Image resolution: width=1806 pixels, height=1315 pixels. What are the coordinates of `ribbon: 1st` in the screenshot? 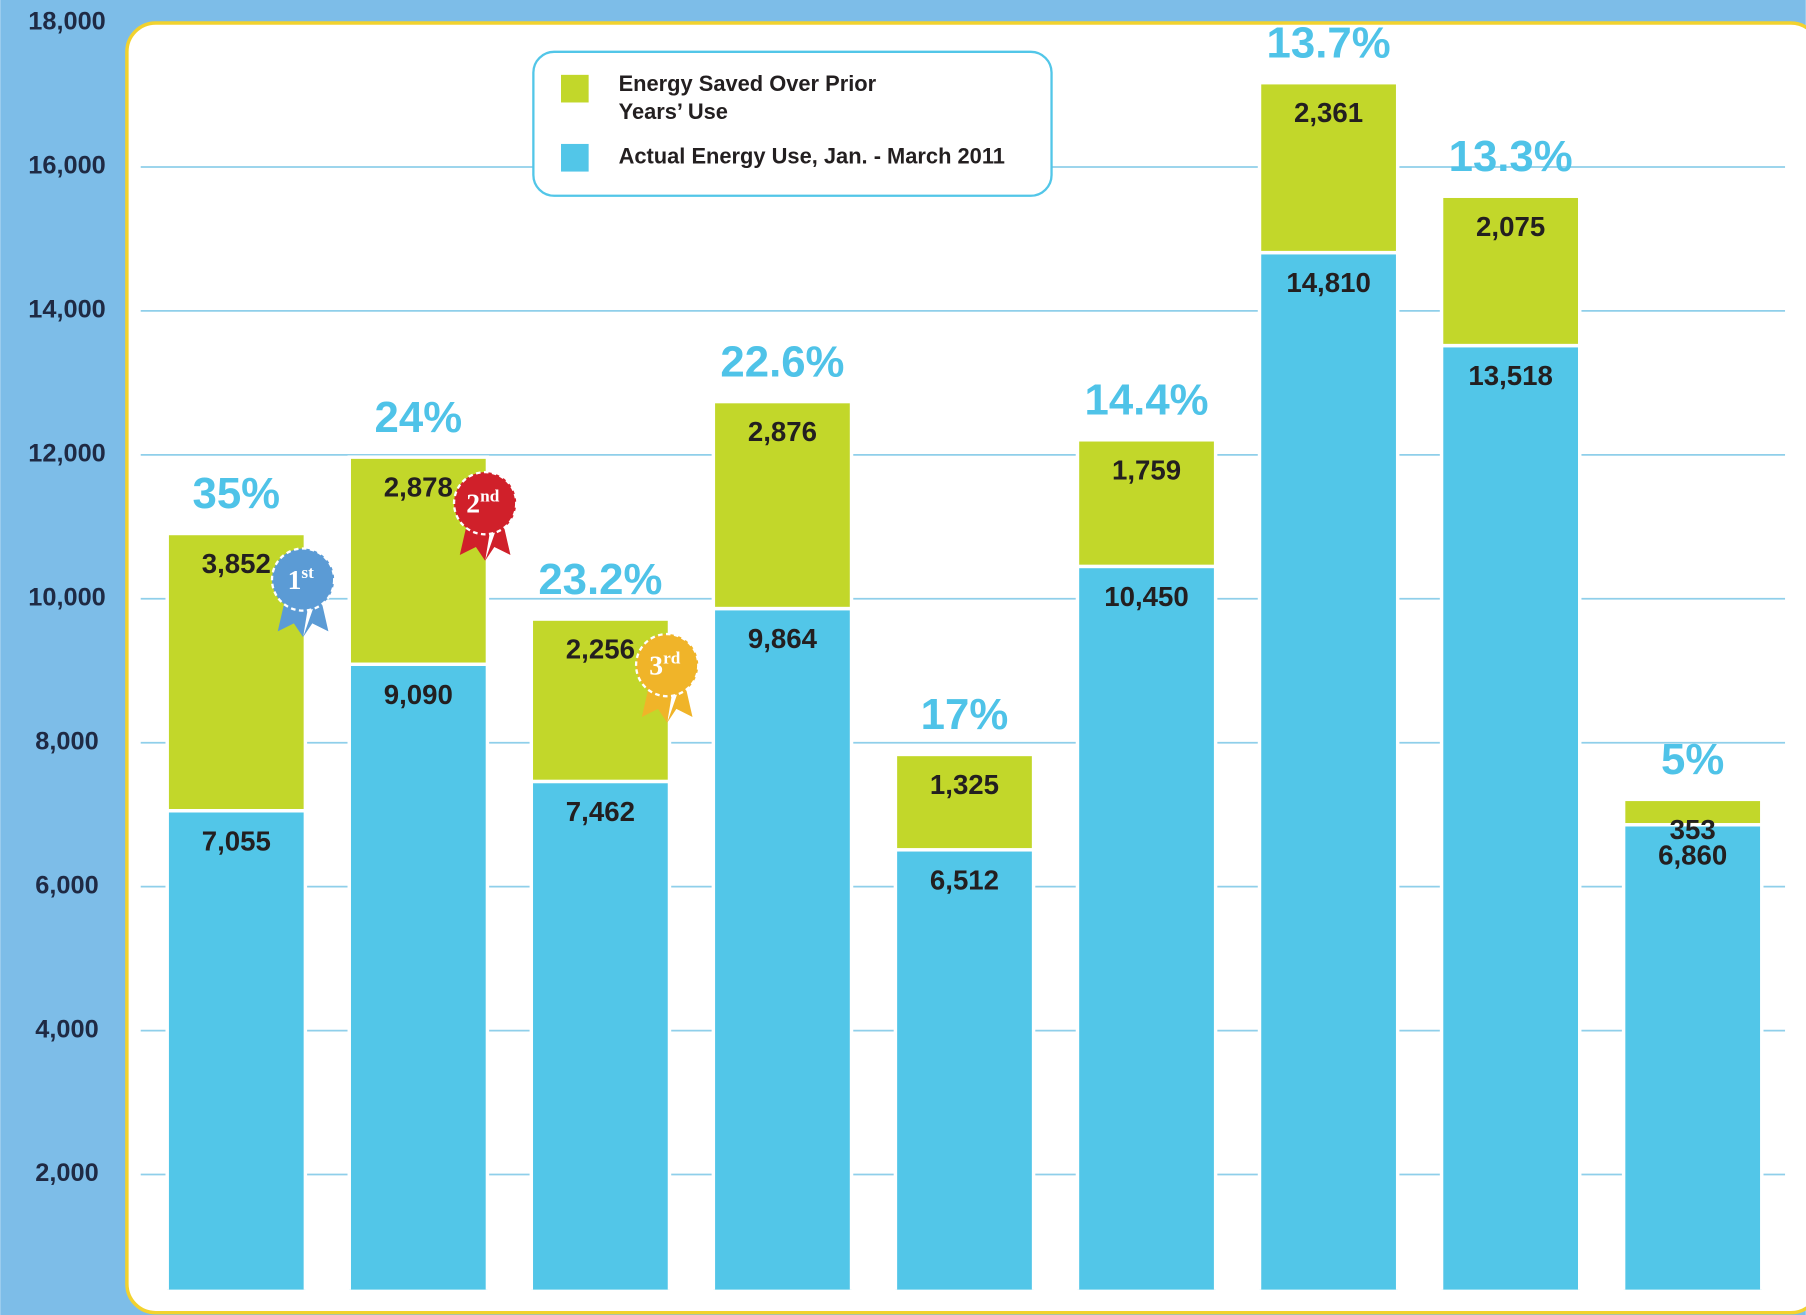 It's located at (303, 592).